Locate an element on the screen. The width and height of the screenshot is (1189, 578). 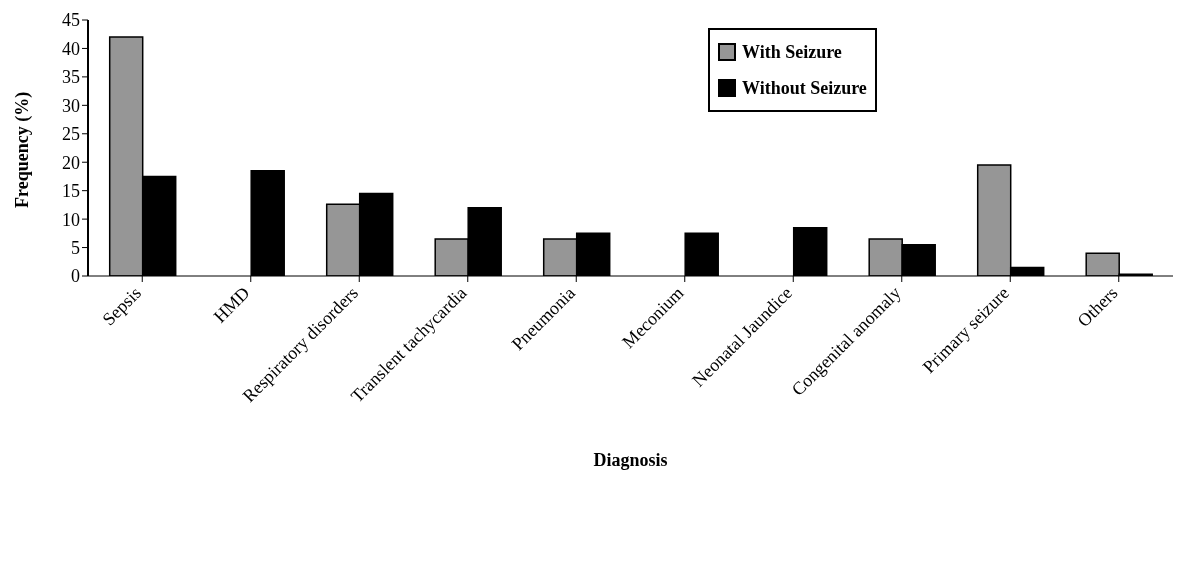
y-tick-label: 45 is located at coordinates (71, 20).